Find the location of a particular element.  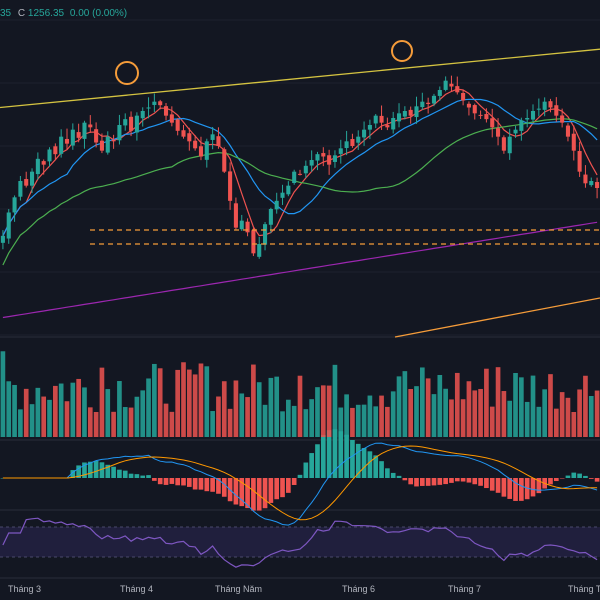

change-value: 0.00 is located at coordinates (79, 13).